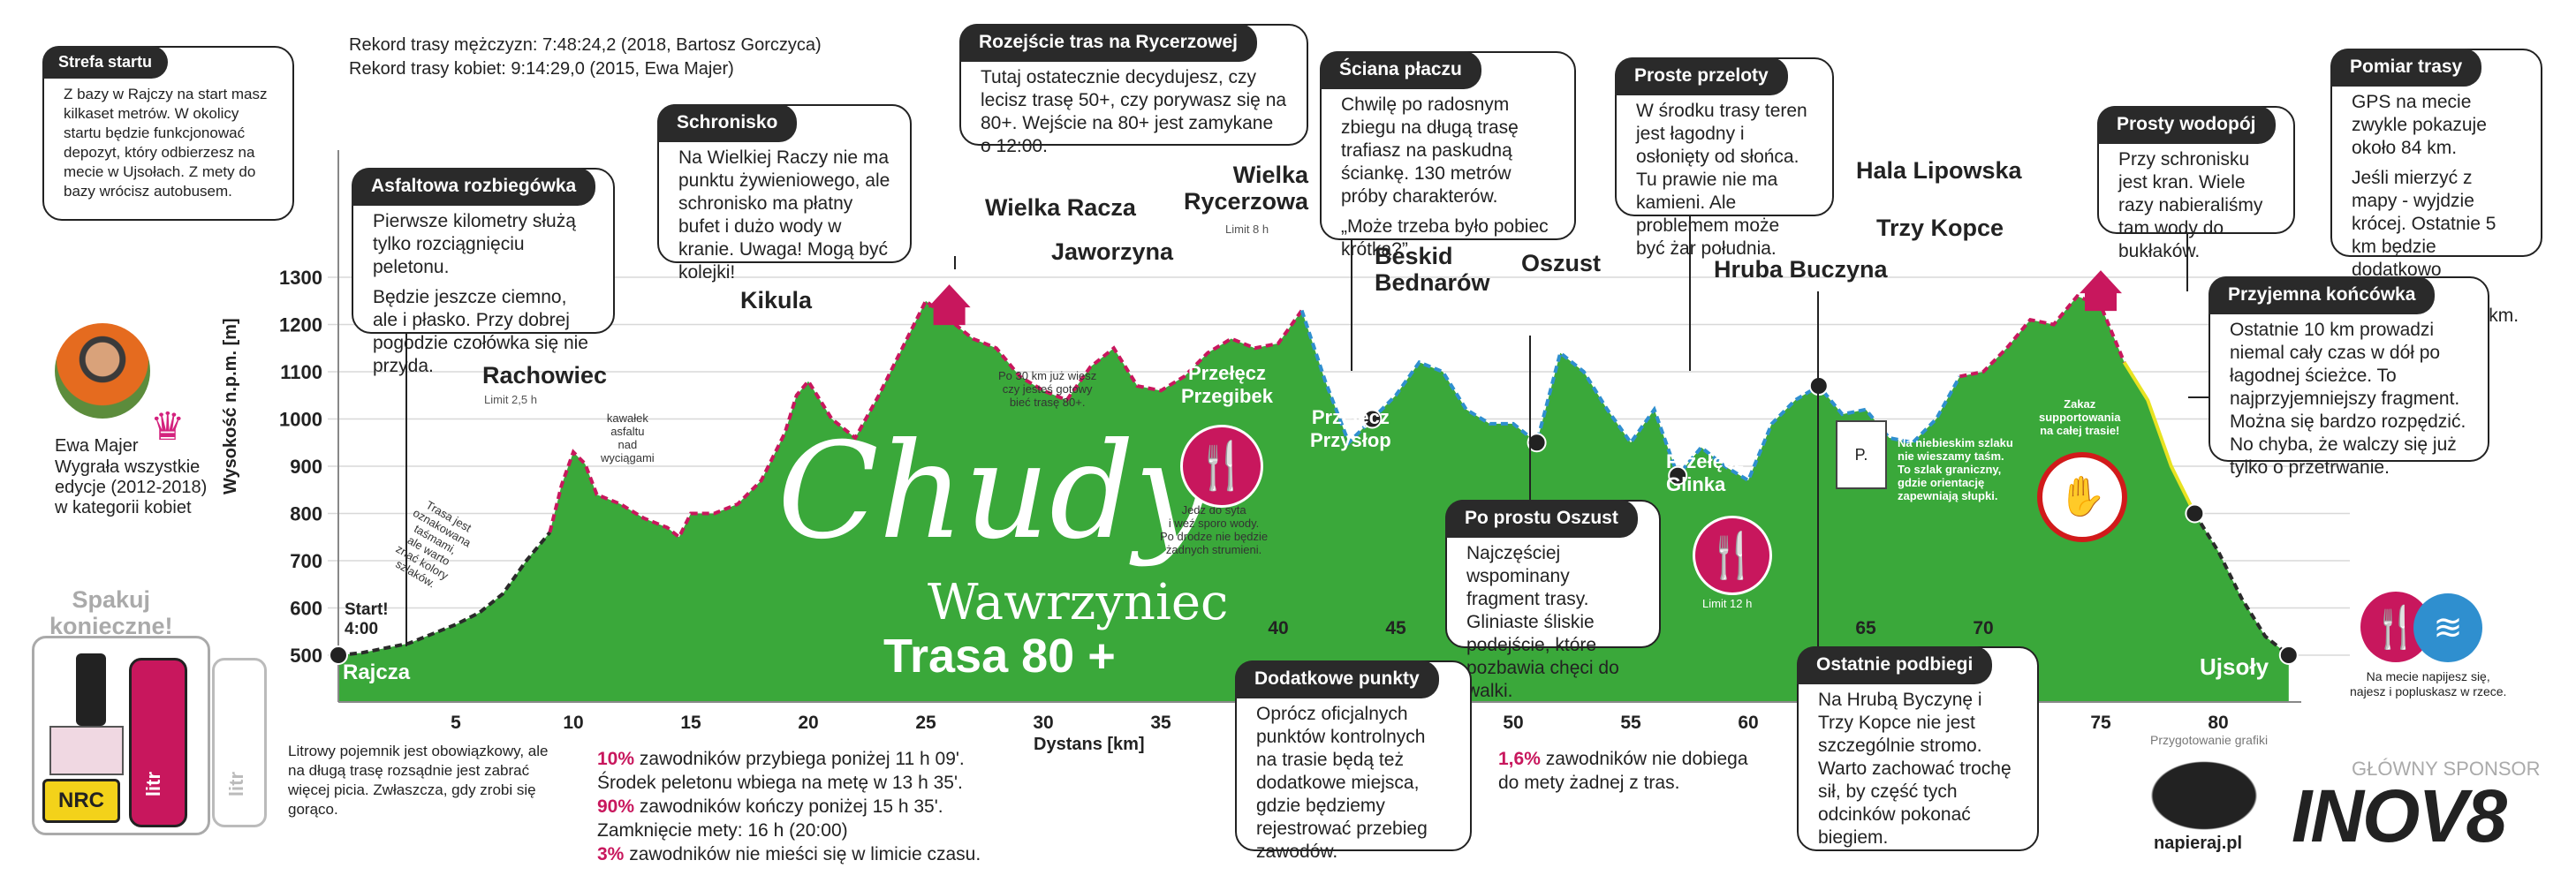 This screenshot has height=883, width=2576. I want to click on box-wodopoj-title: Prosty wodopój, so click(2187, 125).